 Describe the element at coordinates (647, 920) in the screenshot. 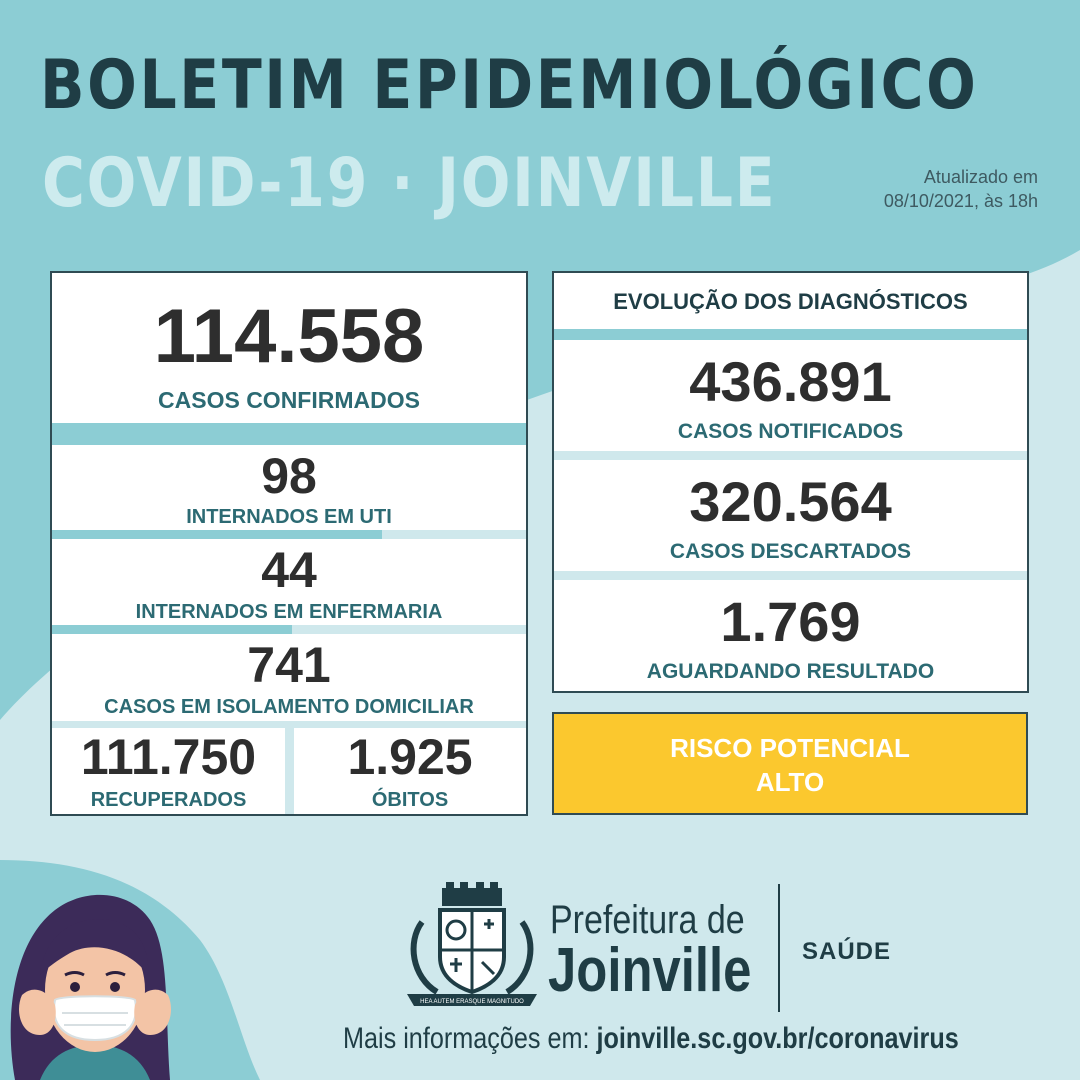

I see `org-name-line1: Prefeitura de` at that location.